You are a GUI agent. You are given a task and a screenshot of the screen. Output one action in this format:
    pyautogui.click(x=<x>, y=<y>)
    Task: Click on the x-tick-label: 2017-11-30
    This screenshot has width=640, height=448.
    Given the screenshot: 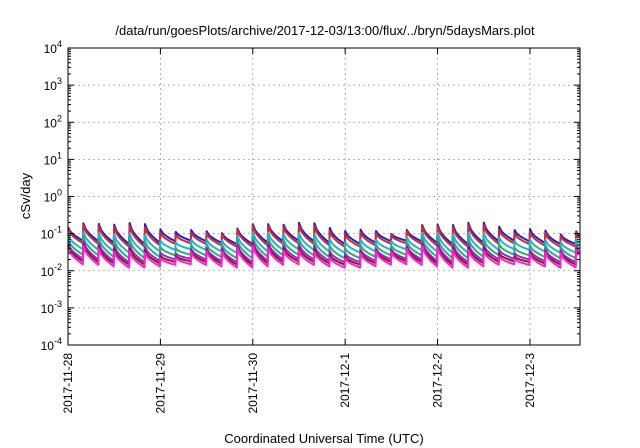 What is the action you would take?
    pyautogui.click(x=253, y=383)
    